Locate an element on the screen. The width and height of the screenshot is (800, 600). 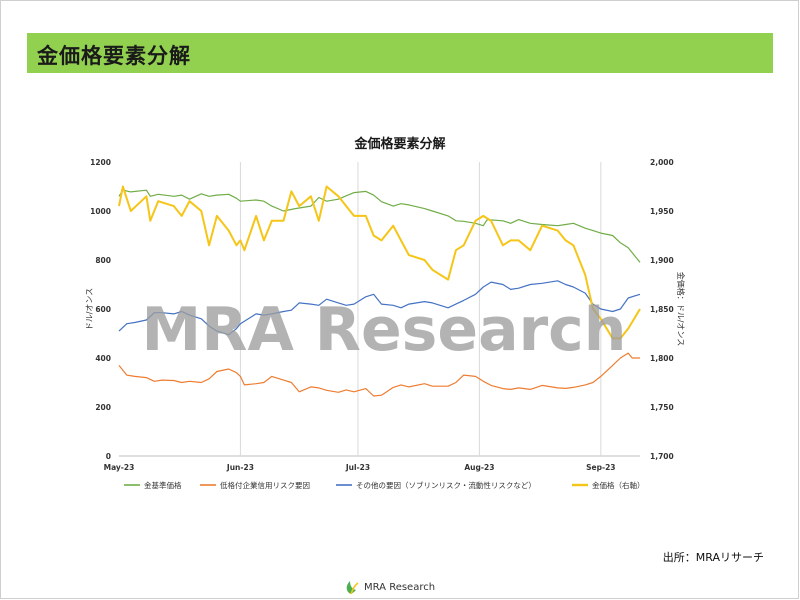
y-tick-label: 200 is located at coordinates (103, 407).